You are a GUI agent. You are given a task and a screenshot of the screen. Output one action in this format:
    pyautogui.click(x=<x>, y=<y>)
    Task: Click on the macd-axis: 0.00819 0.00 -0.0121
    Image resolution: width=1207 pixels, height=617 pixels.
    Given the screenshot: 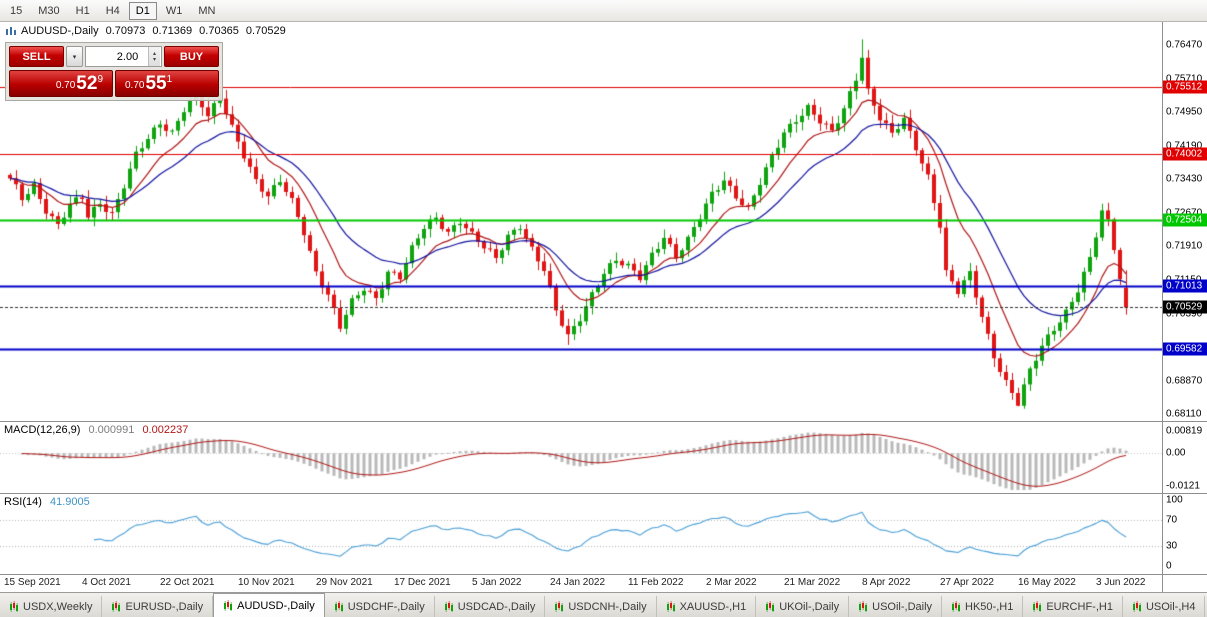 What is the action you would take?
    pyautogui.click(x=1184, y=457)
    